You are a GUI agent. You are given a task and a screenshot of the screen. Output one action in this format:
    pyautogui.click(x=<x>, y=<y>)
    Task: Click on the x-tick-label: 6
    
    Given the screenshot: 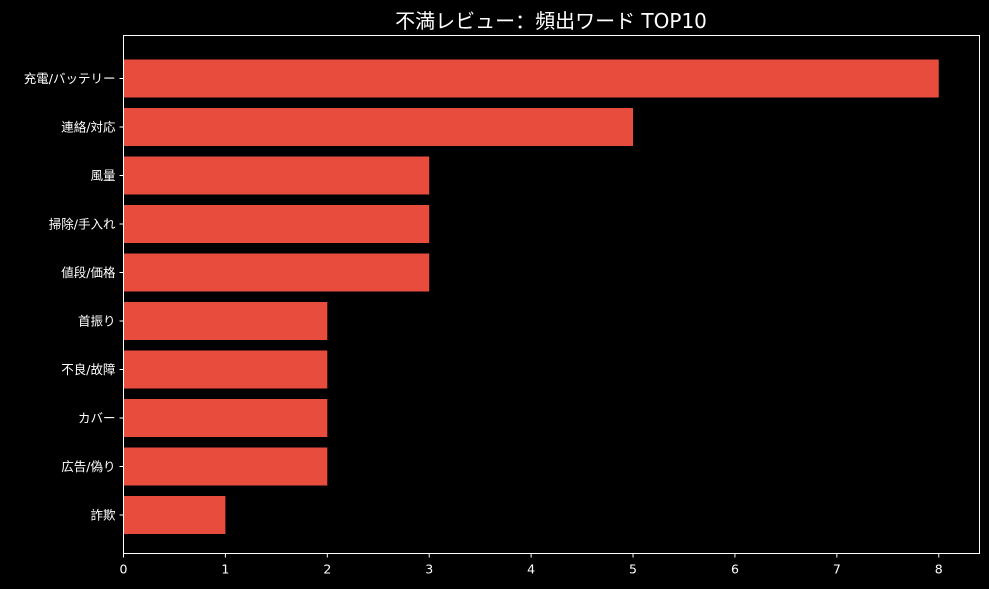 What is the action you would take?
    pyautogui.click(x=735, y=569)
    